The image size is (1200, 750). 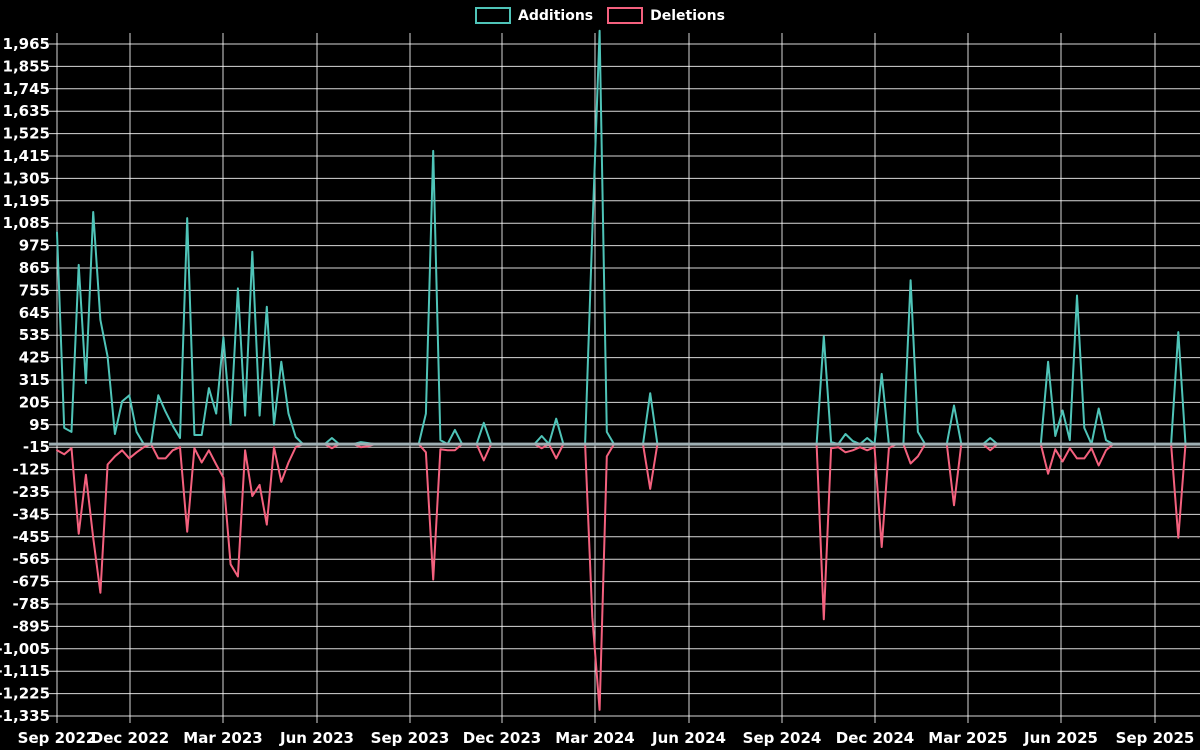 I want to click on x-tick-label: Sep 2025, so click(x=1155, y=738).